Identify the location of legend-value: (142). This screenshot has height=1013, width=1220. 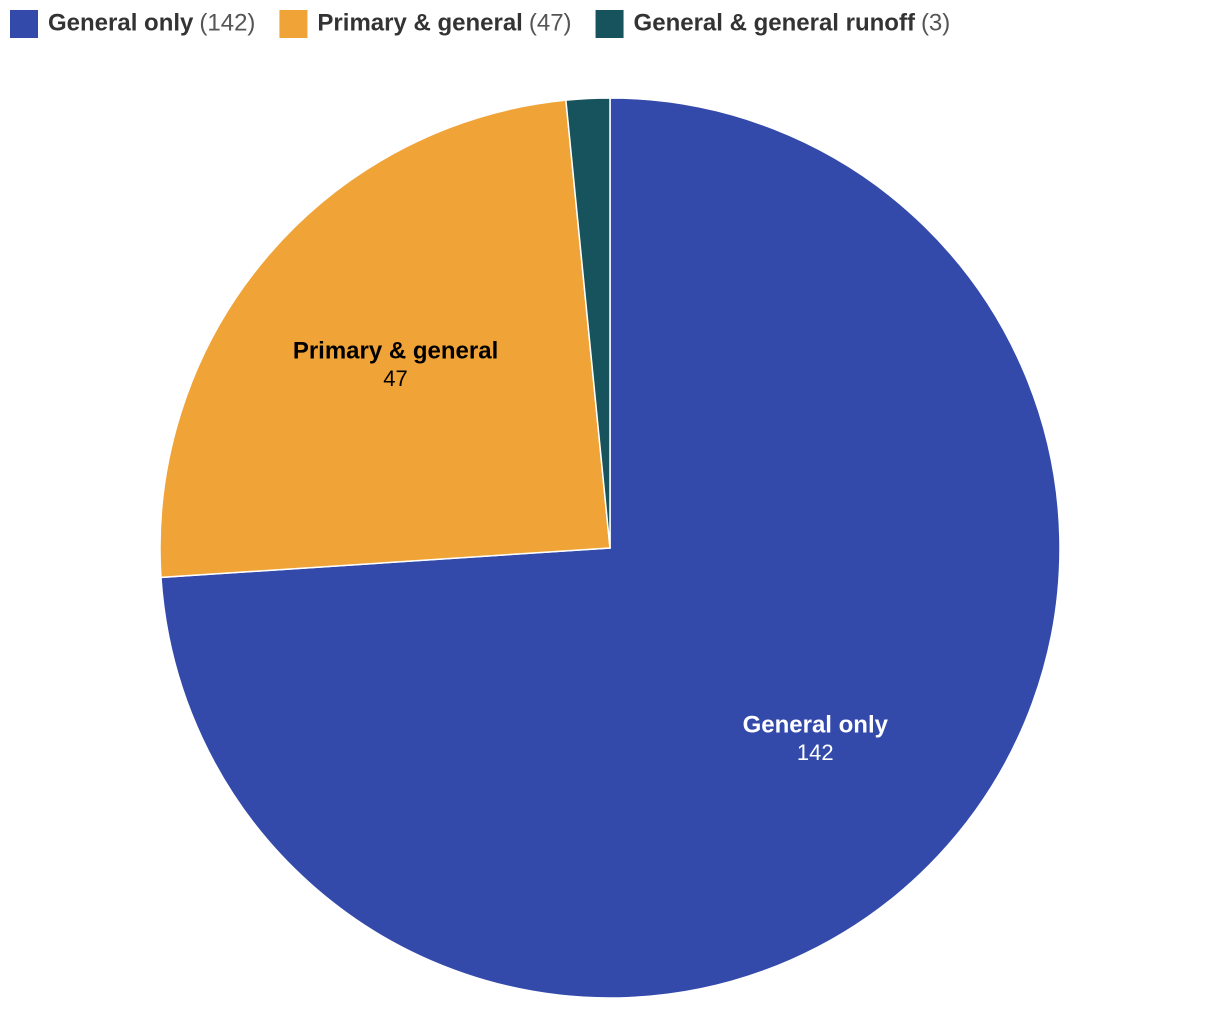
(227, 22).